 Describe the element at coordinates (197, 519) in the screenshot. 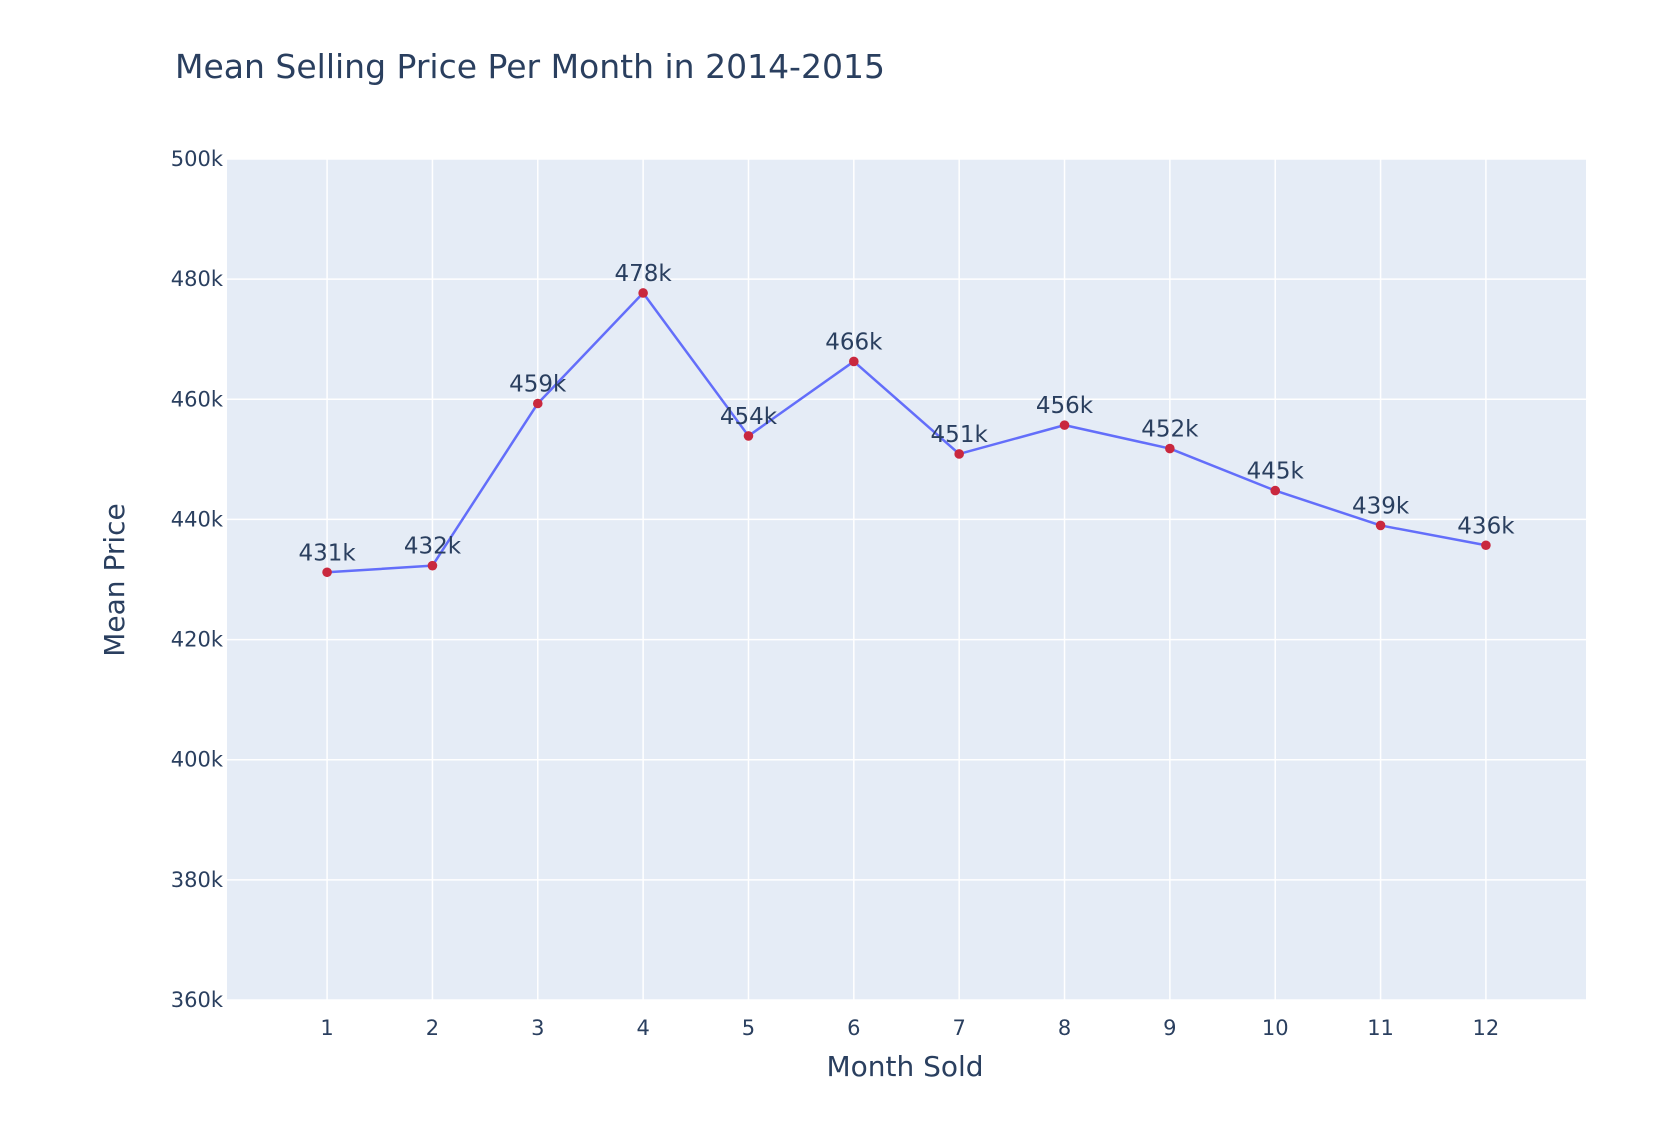

I see `y-tick-label-5: 440k` at that location.